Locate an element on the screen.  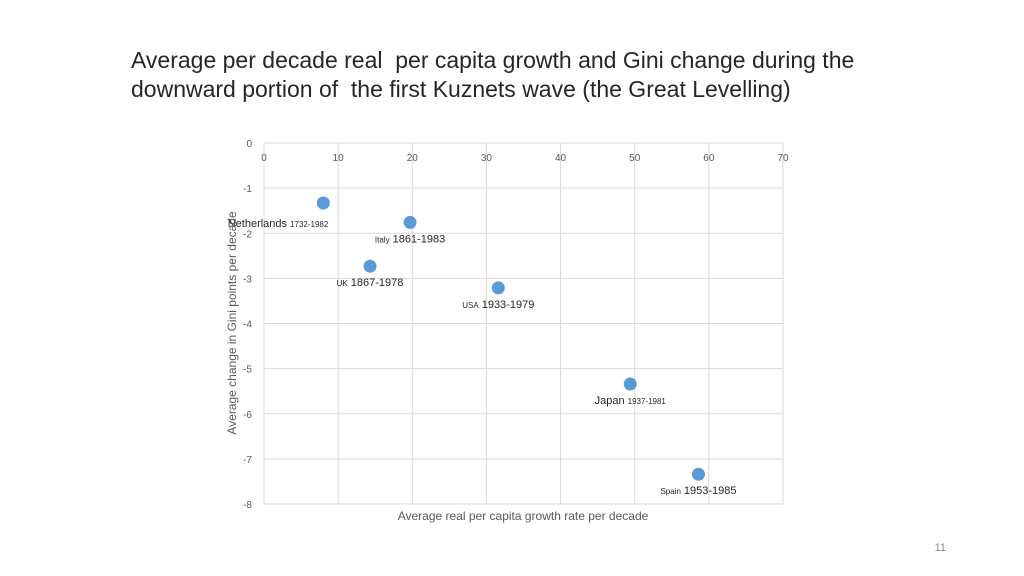
data-point-label: Netherlands 1732-1982 is located at coordinates (278, 224).